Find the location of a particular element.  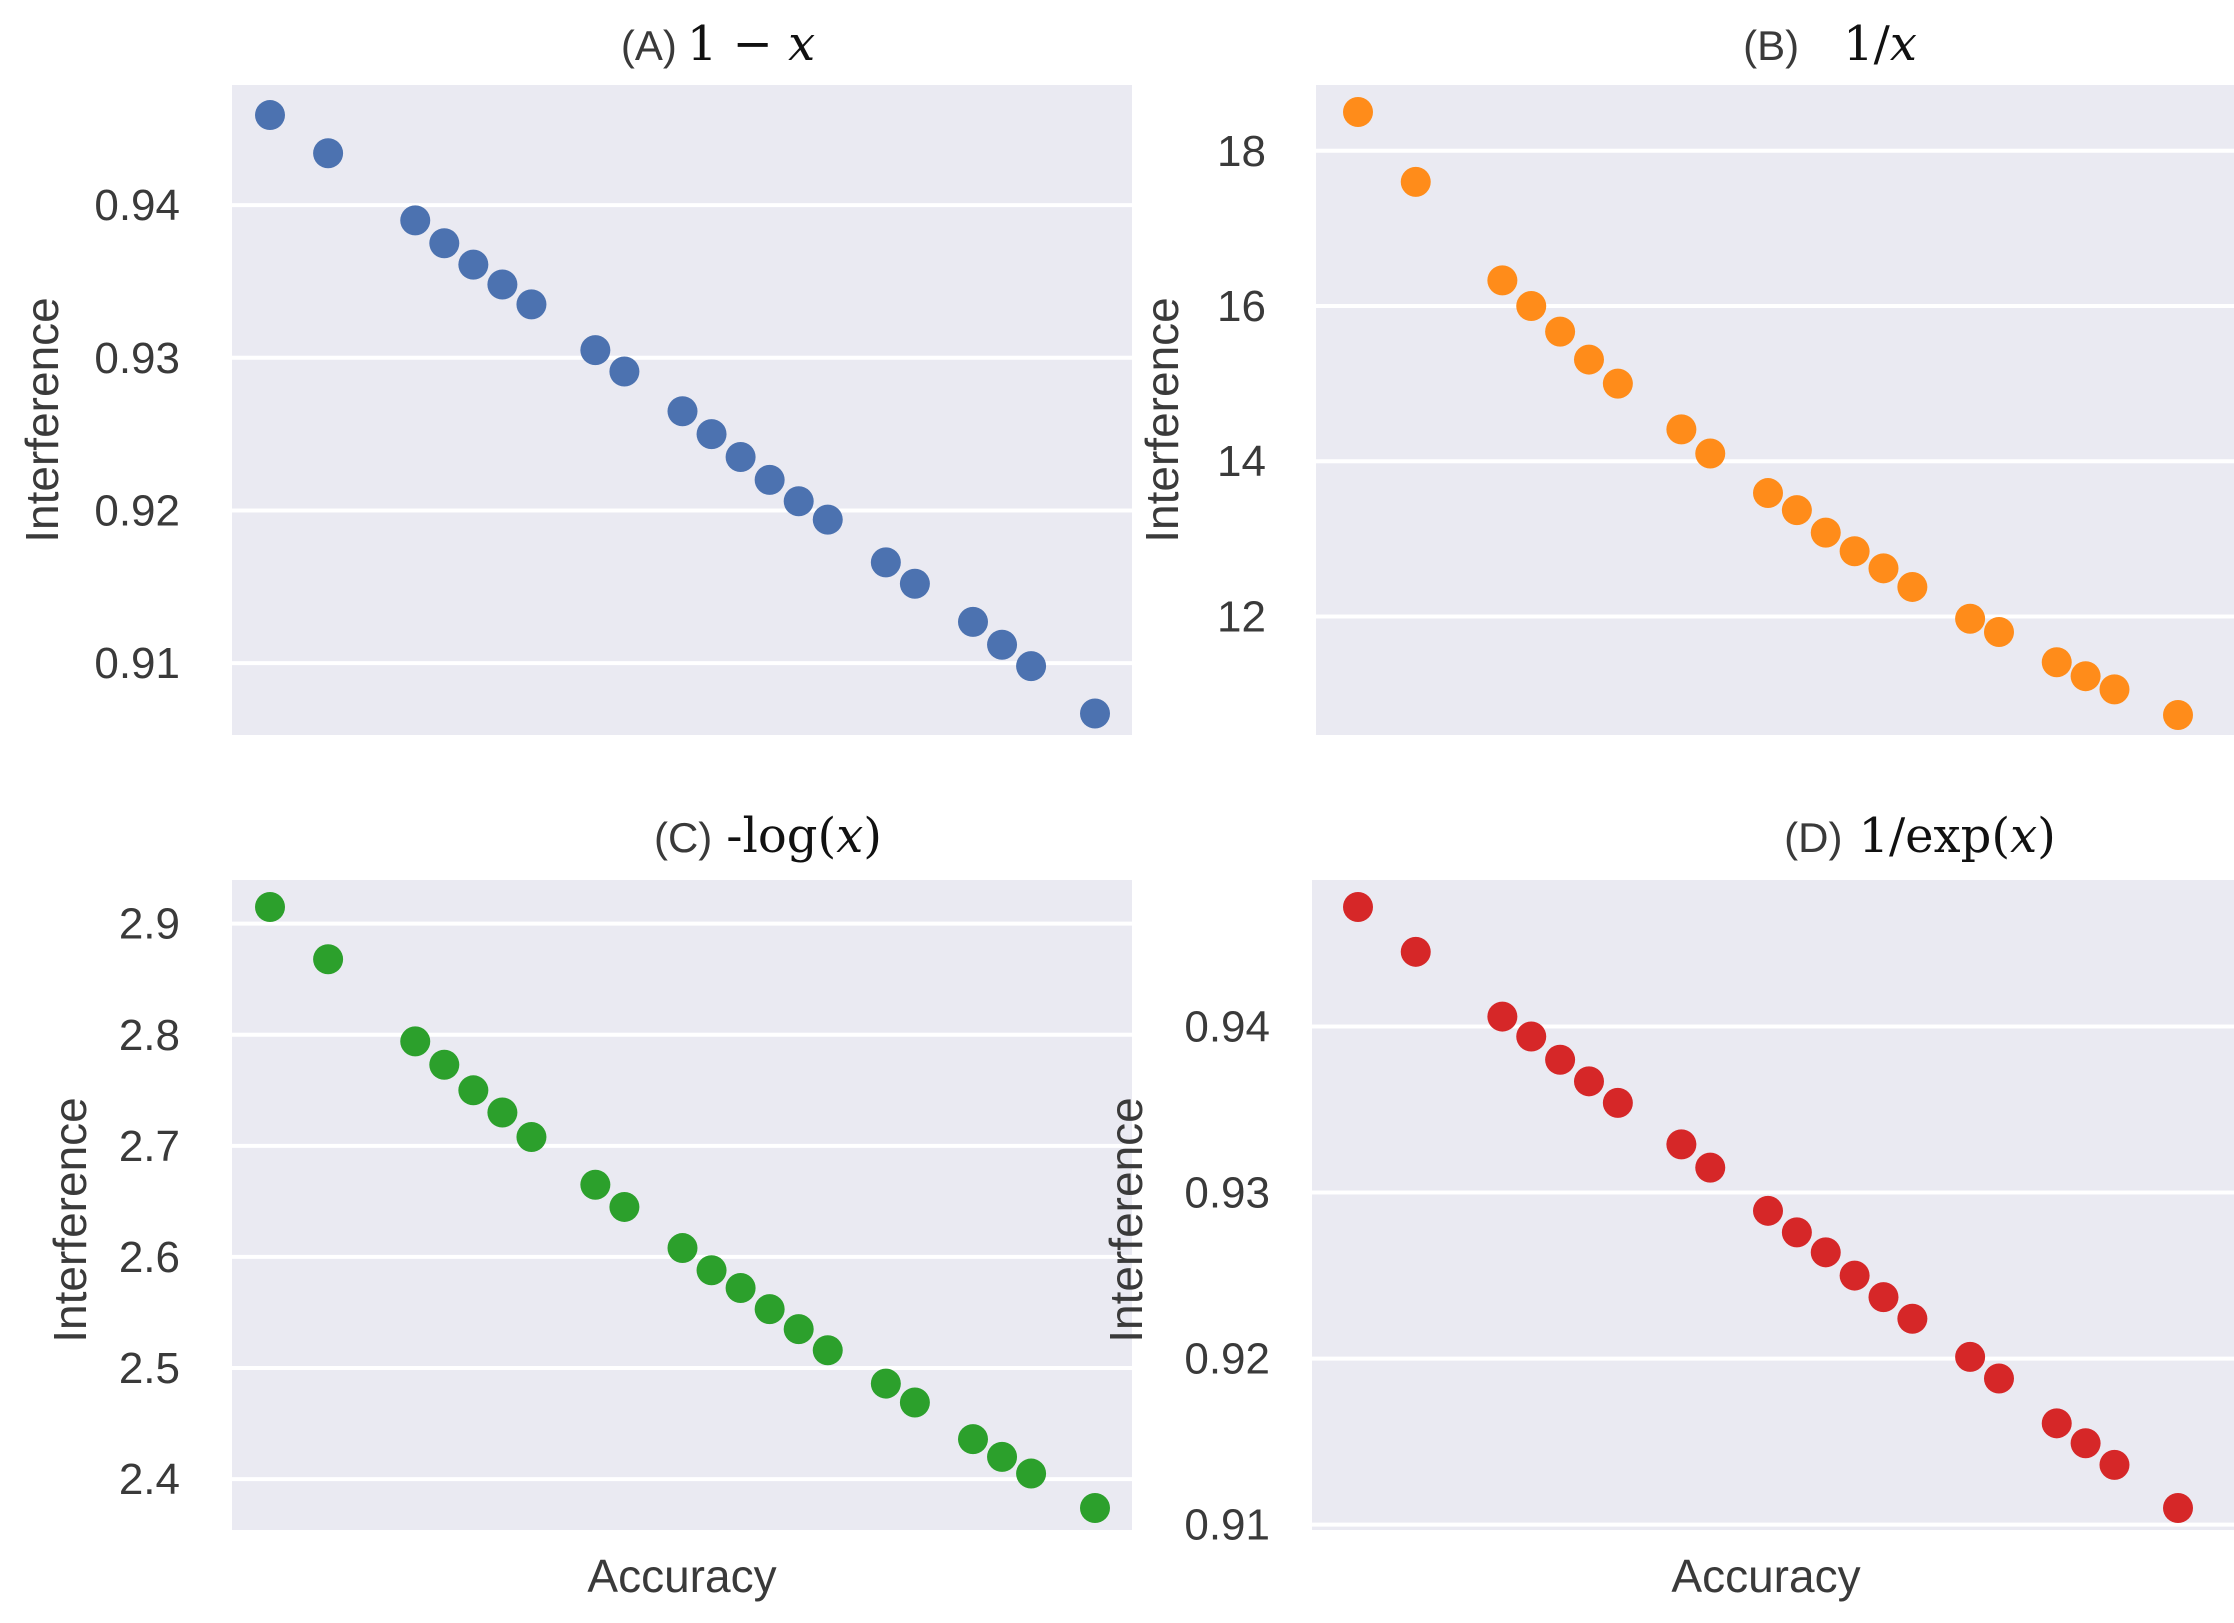

y-tick-label-a-3: 0.91 is located at coordinates (137, 663).